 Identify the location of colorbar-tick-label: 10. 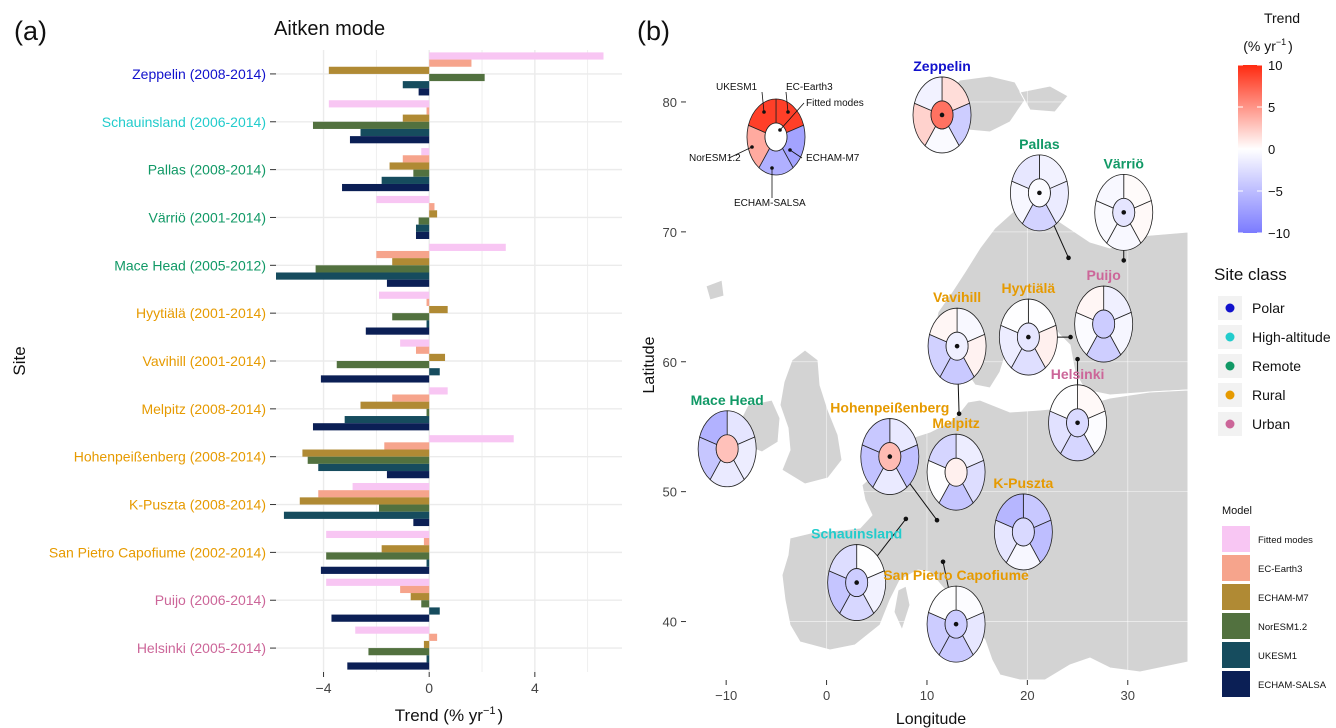
(1275, 65).